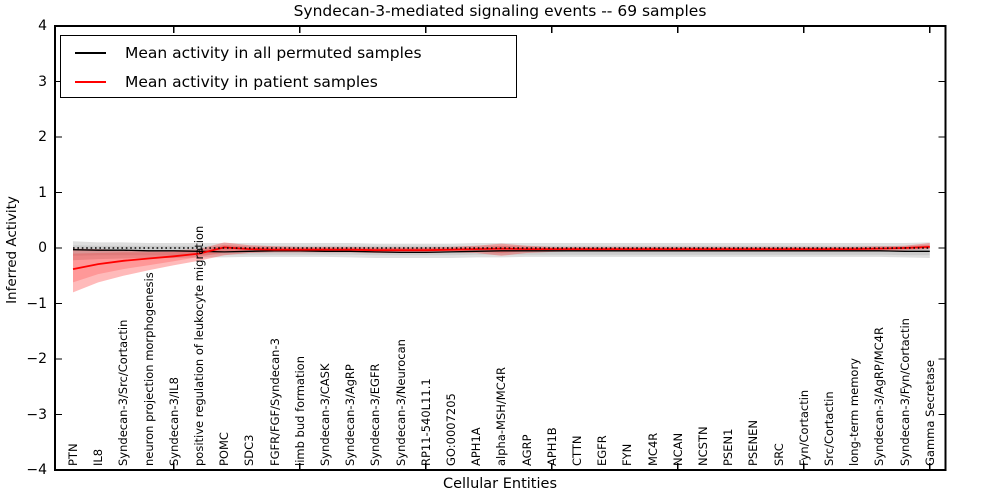 This screenshot has height=500, width=1000. Describe the element at coordinates (627, 454) in the screenshot. I see `x-category-label: FYN` at that location.